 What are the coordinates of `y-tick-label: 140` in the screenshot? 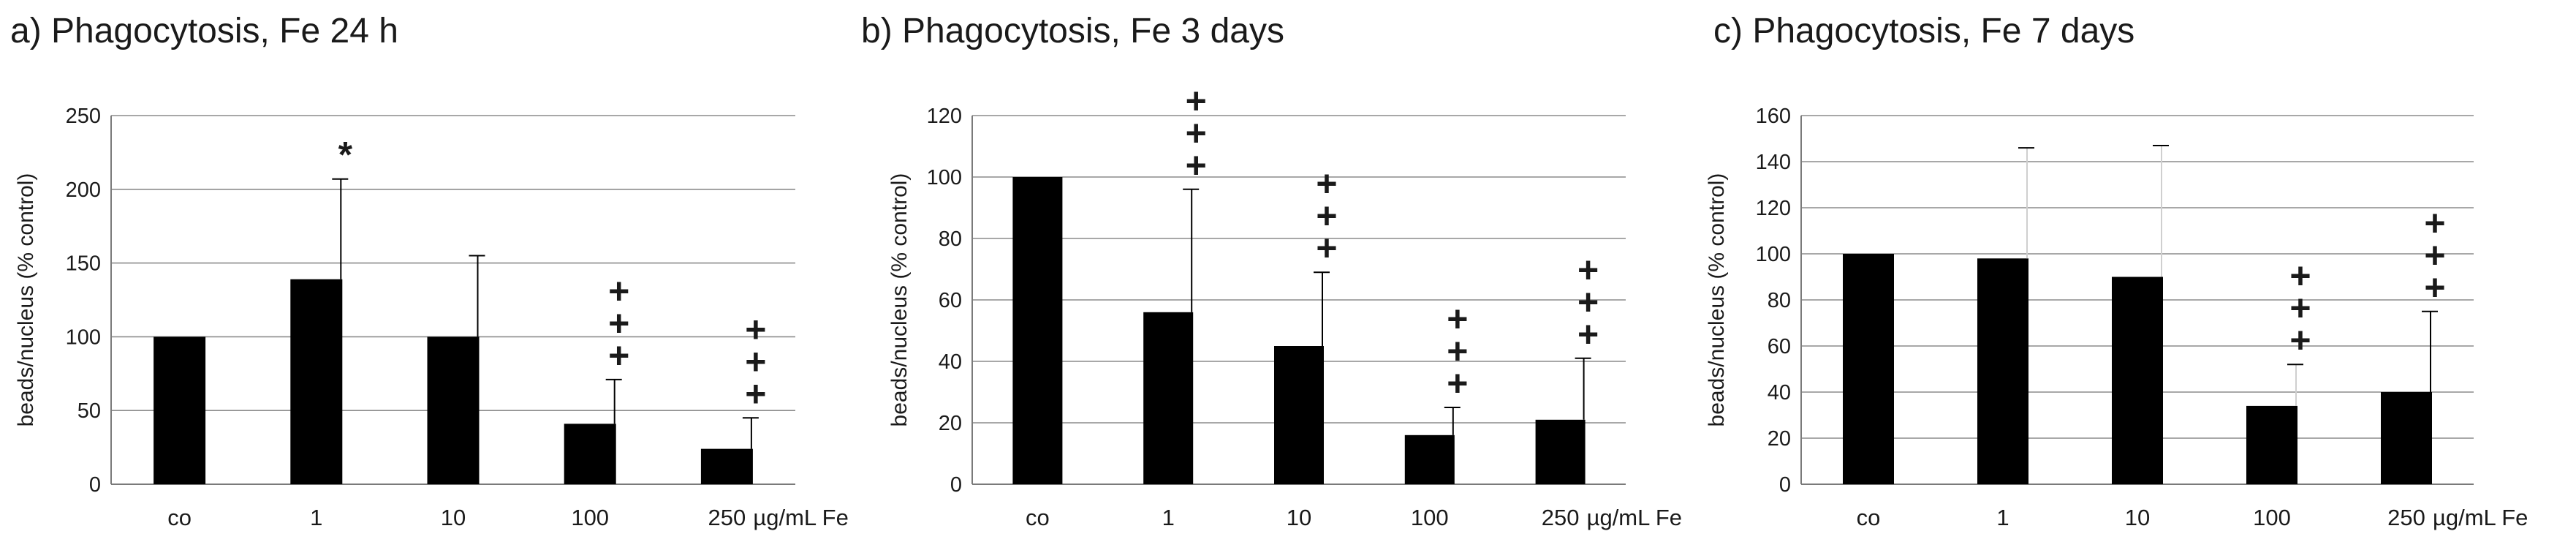 It's located at (1773, 162).